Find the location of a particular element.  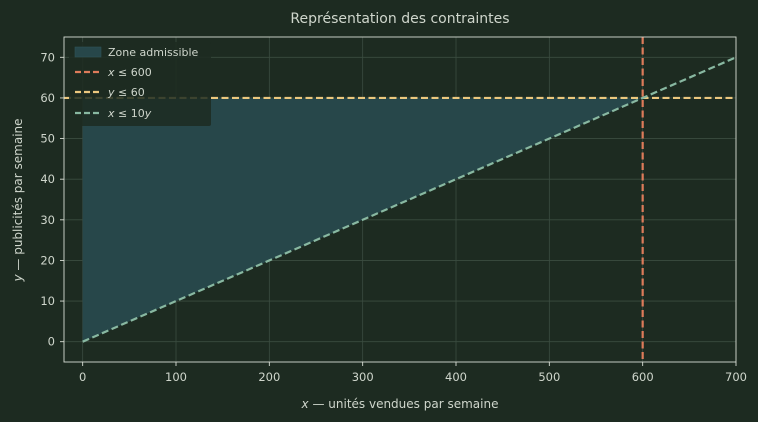

legend-swatch-region is located at coordinates (88, 52).